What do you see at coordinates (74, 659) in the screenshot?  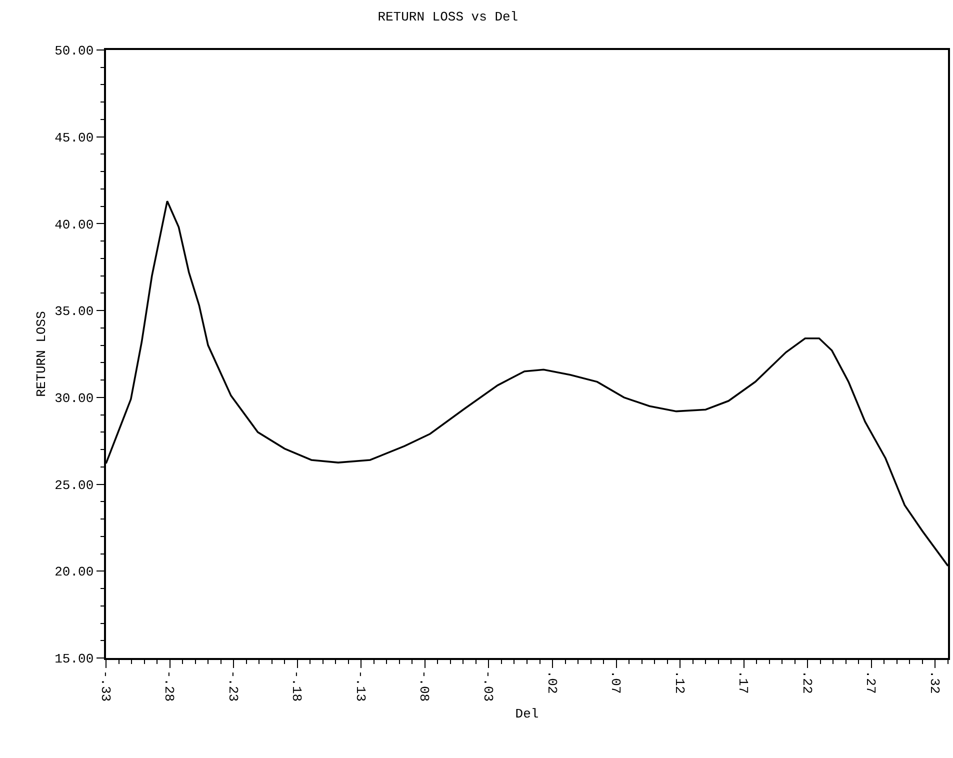 I see `y-tick-label: 15.00` at bounding box center [74, 659].